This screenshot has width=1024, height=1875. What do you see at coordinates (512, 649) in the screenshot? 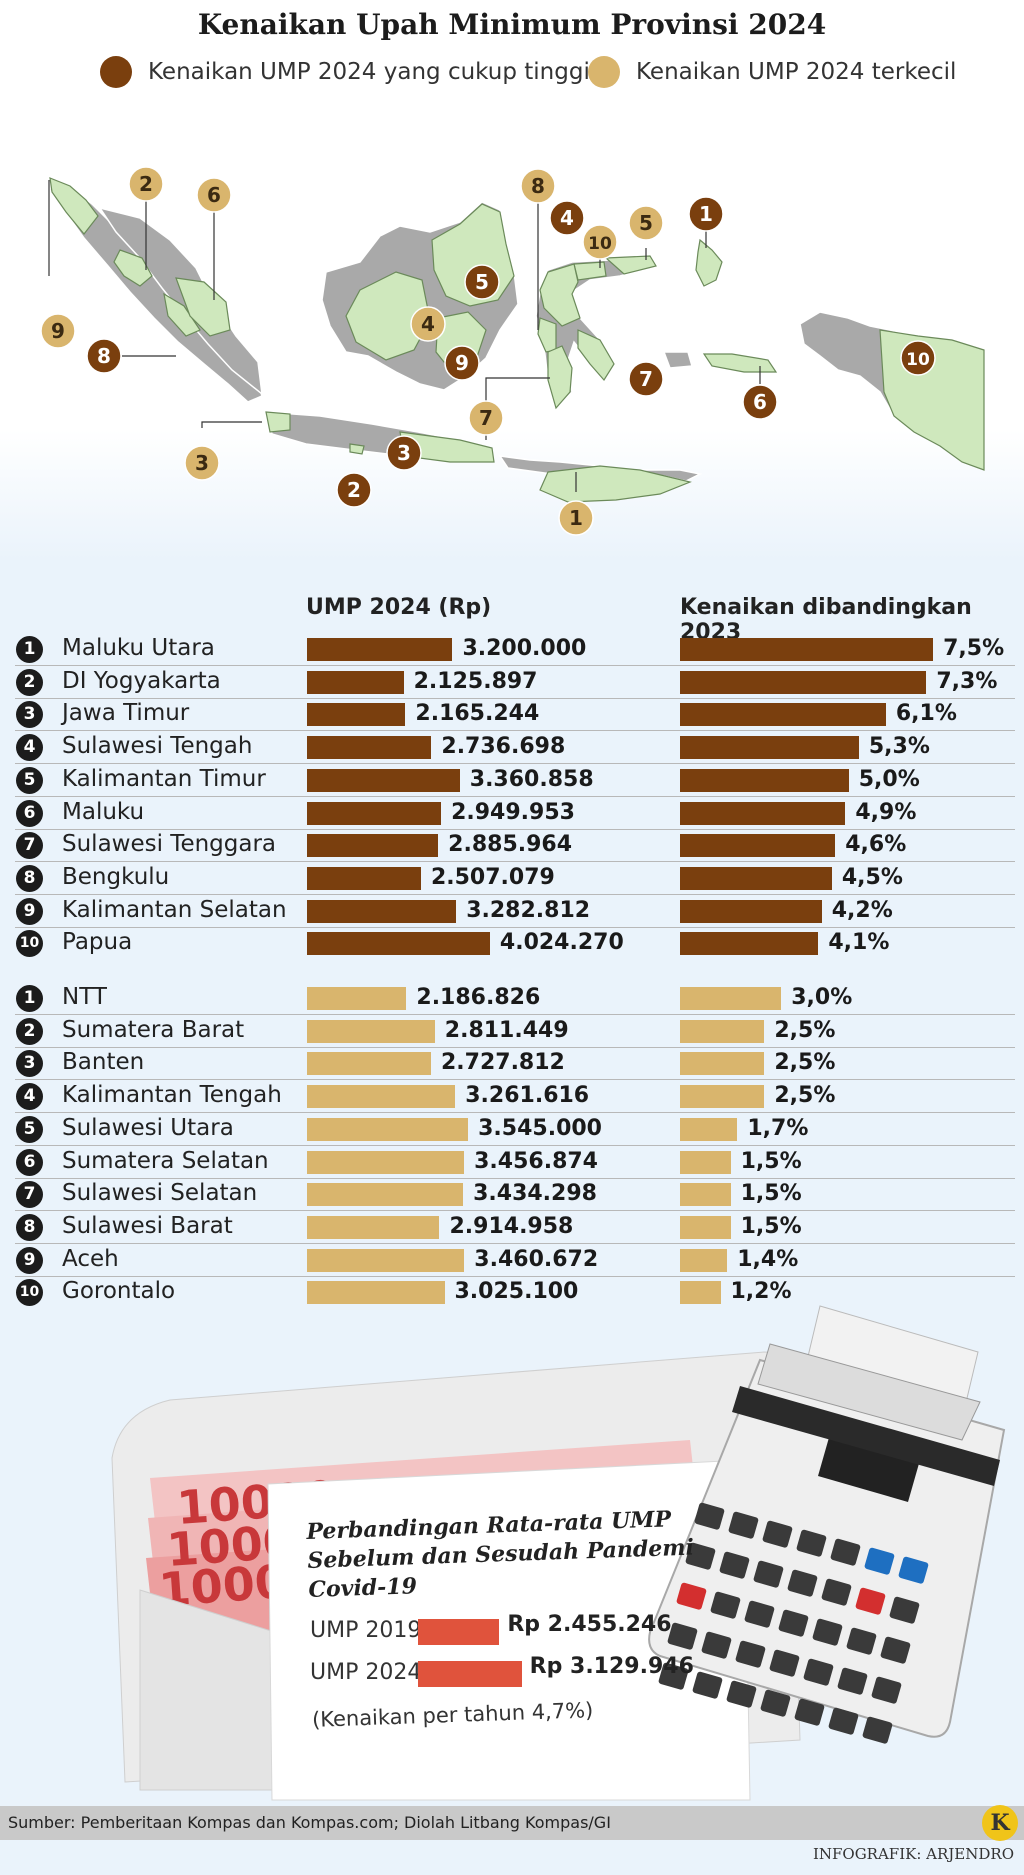
I see `table-row: 1 Maluku Utara 3.200.000 7,5%` at bounding box center [512, 649].